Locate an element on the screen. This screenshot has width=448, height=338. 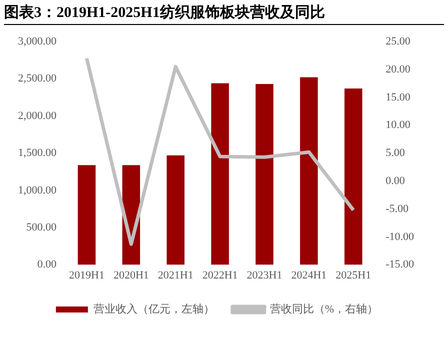
y-tick-label: 0.00 is located at coordinates (47, 264).